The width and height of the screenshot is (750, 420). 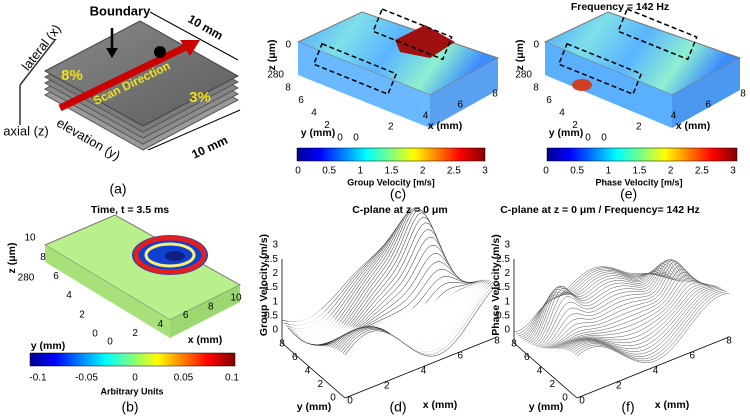 I want to click on panel-label: (e), so click(x=628, y=194).